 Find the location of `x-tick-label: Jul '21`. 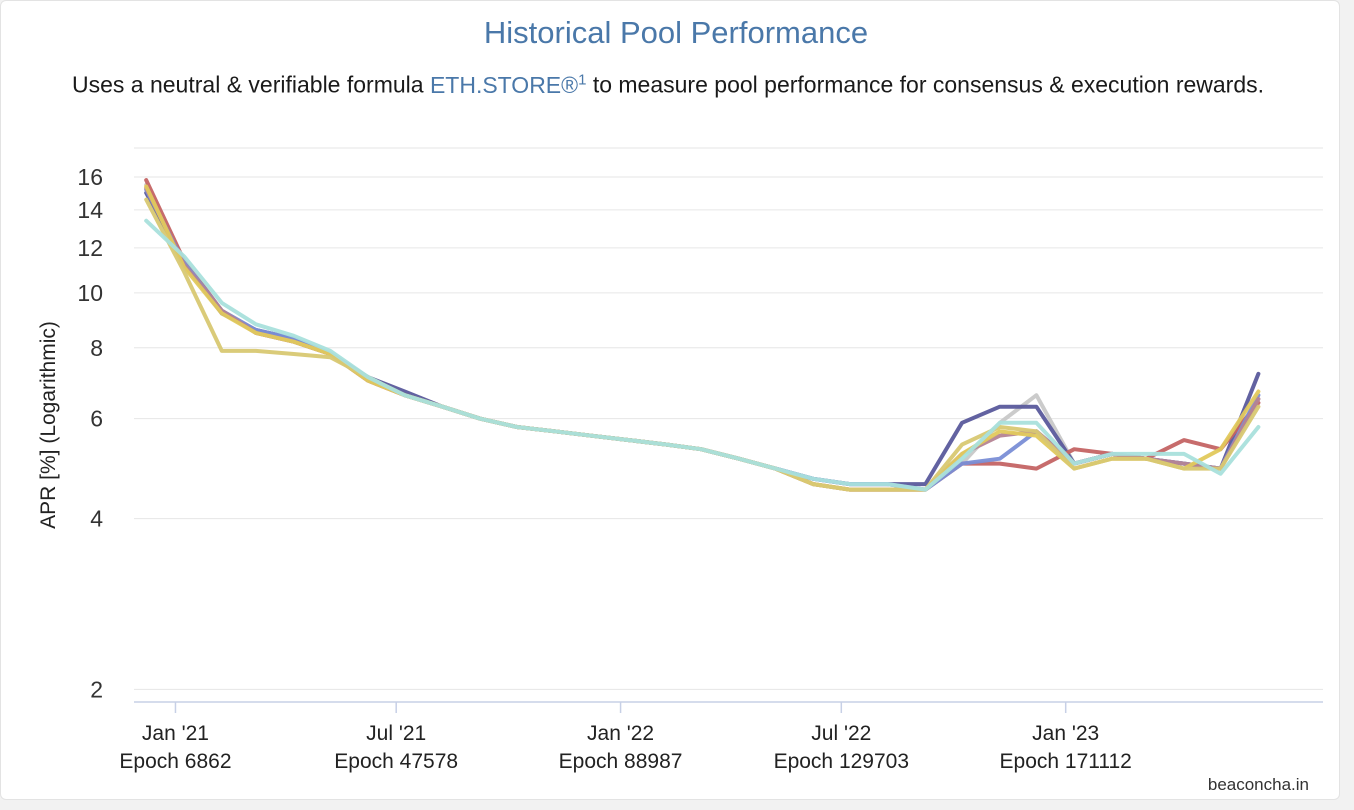

x-tick-label: Jul '21 is located at coordinates (396, 733).